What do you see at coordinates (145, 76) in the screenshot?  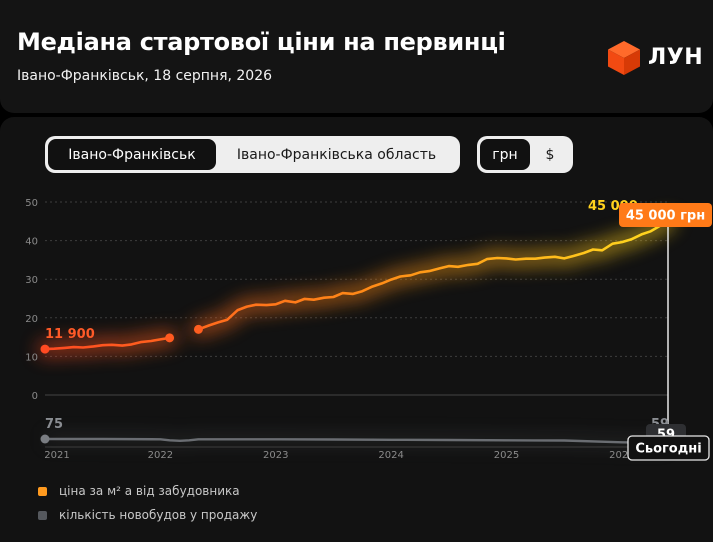 I see `page-subtitle: Івано-Франківськ, 18 серпня, 2026` at bounding box center [145, 76].